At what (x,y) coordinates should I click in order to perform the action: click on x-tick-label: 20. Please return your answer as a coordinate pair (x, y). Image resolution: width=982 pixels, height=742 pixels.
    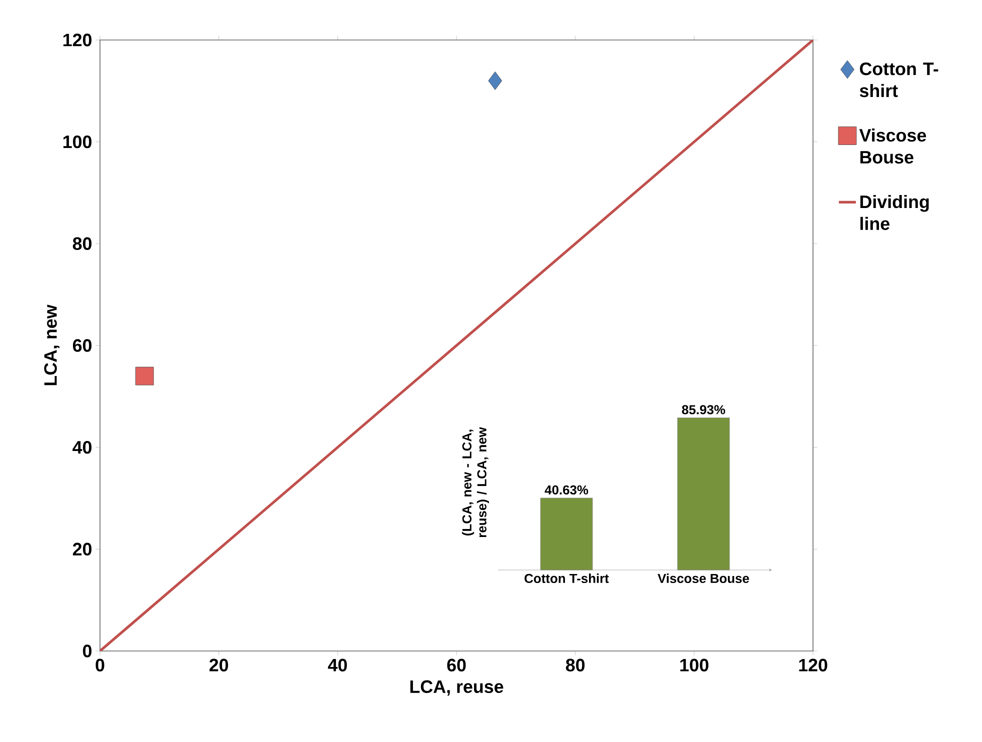
    Looking at the image, I should click on (218, 665).